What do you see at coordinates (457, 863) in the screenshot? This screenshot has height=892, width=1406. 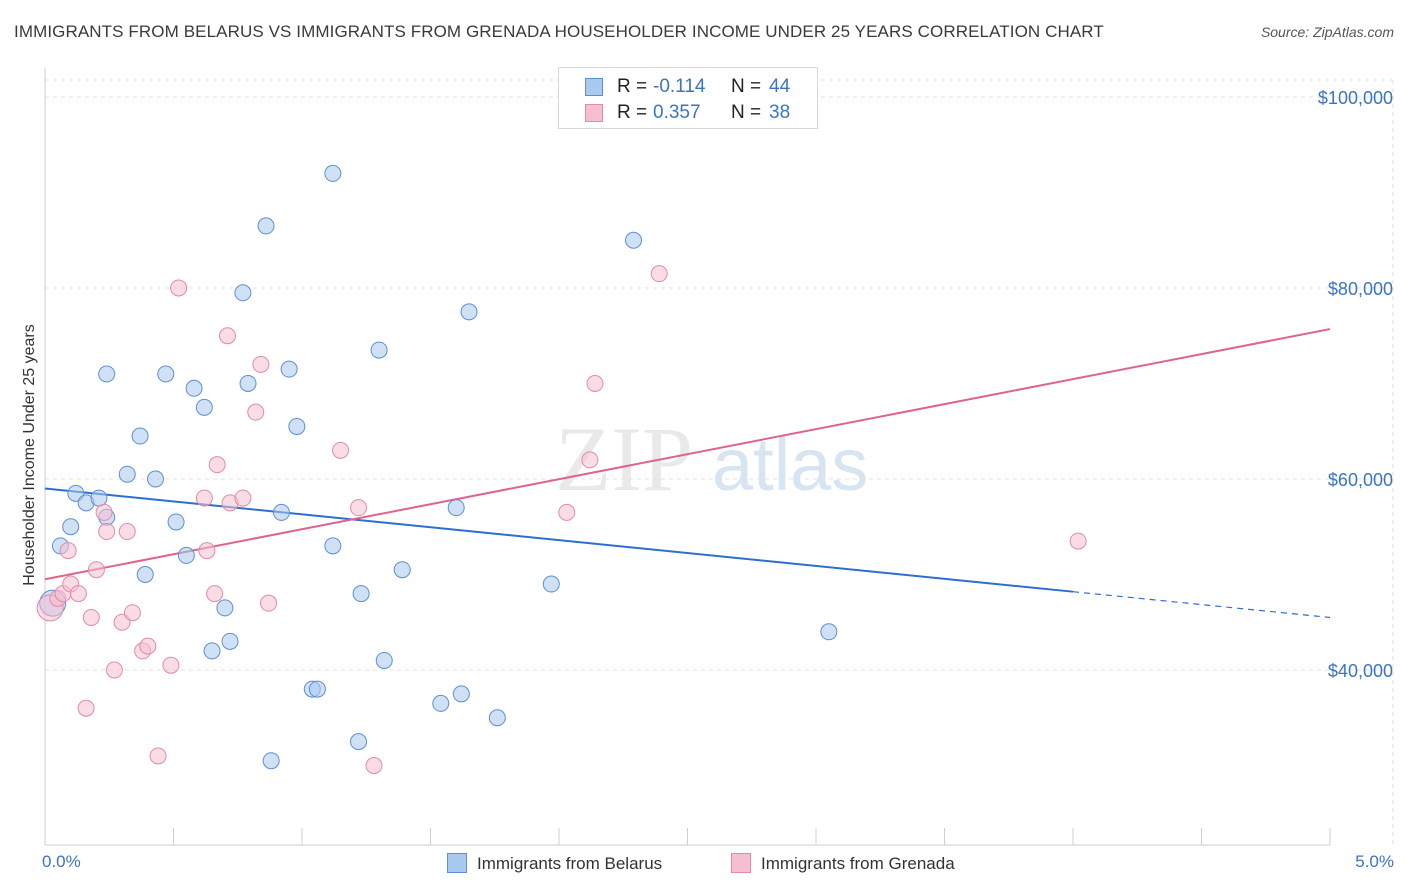 I see `legend-swatch-belarus` at bounding box center [457, 863].